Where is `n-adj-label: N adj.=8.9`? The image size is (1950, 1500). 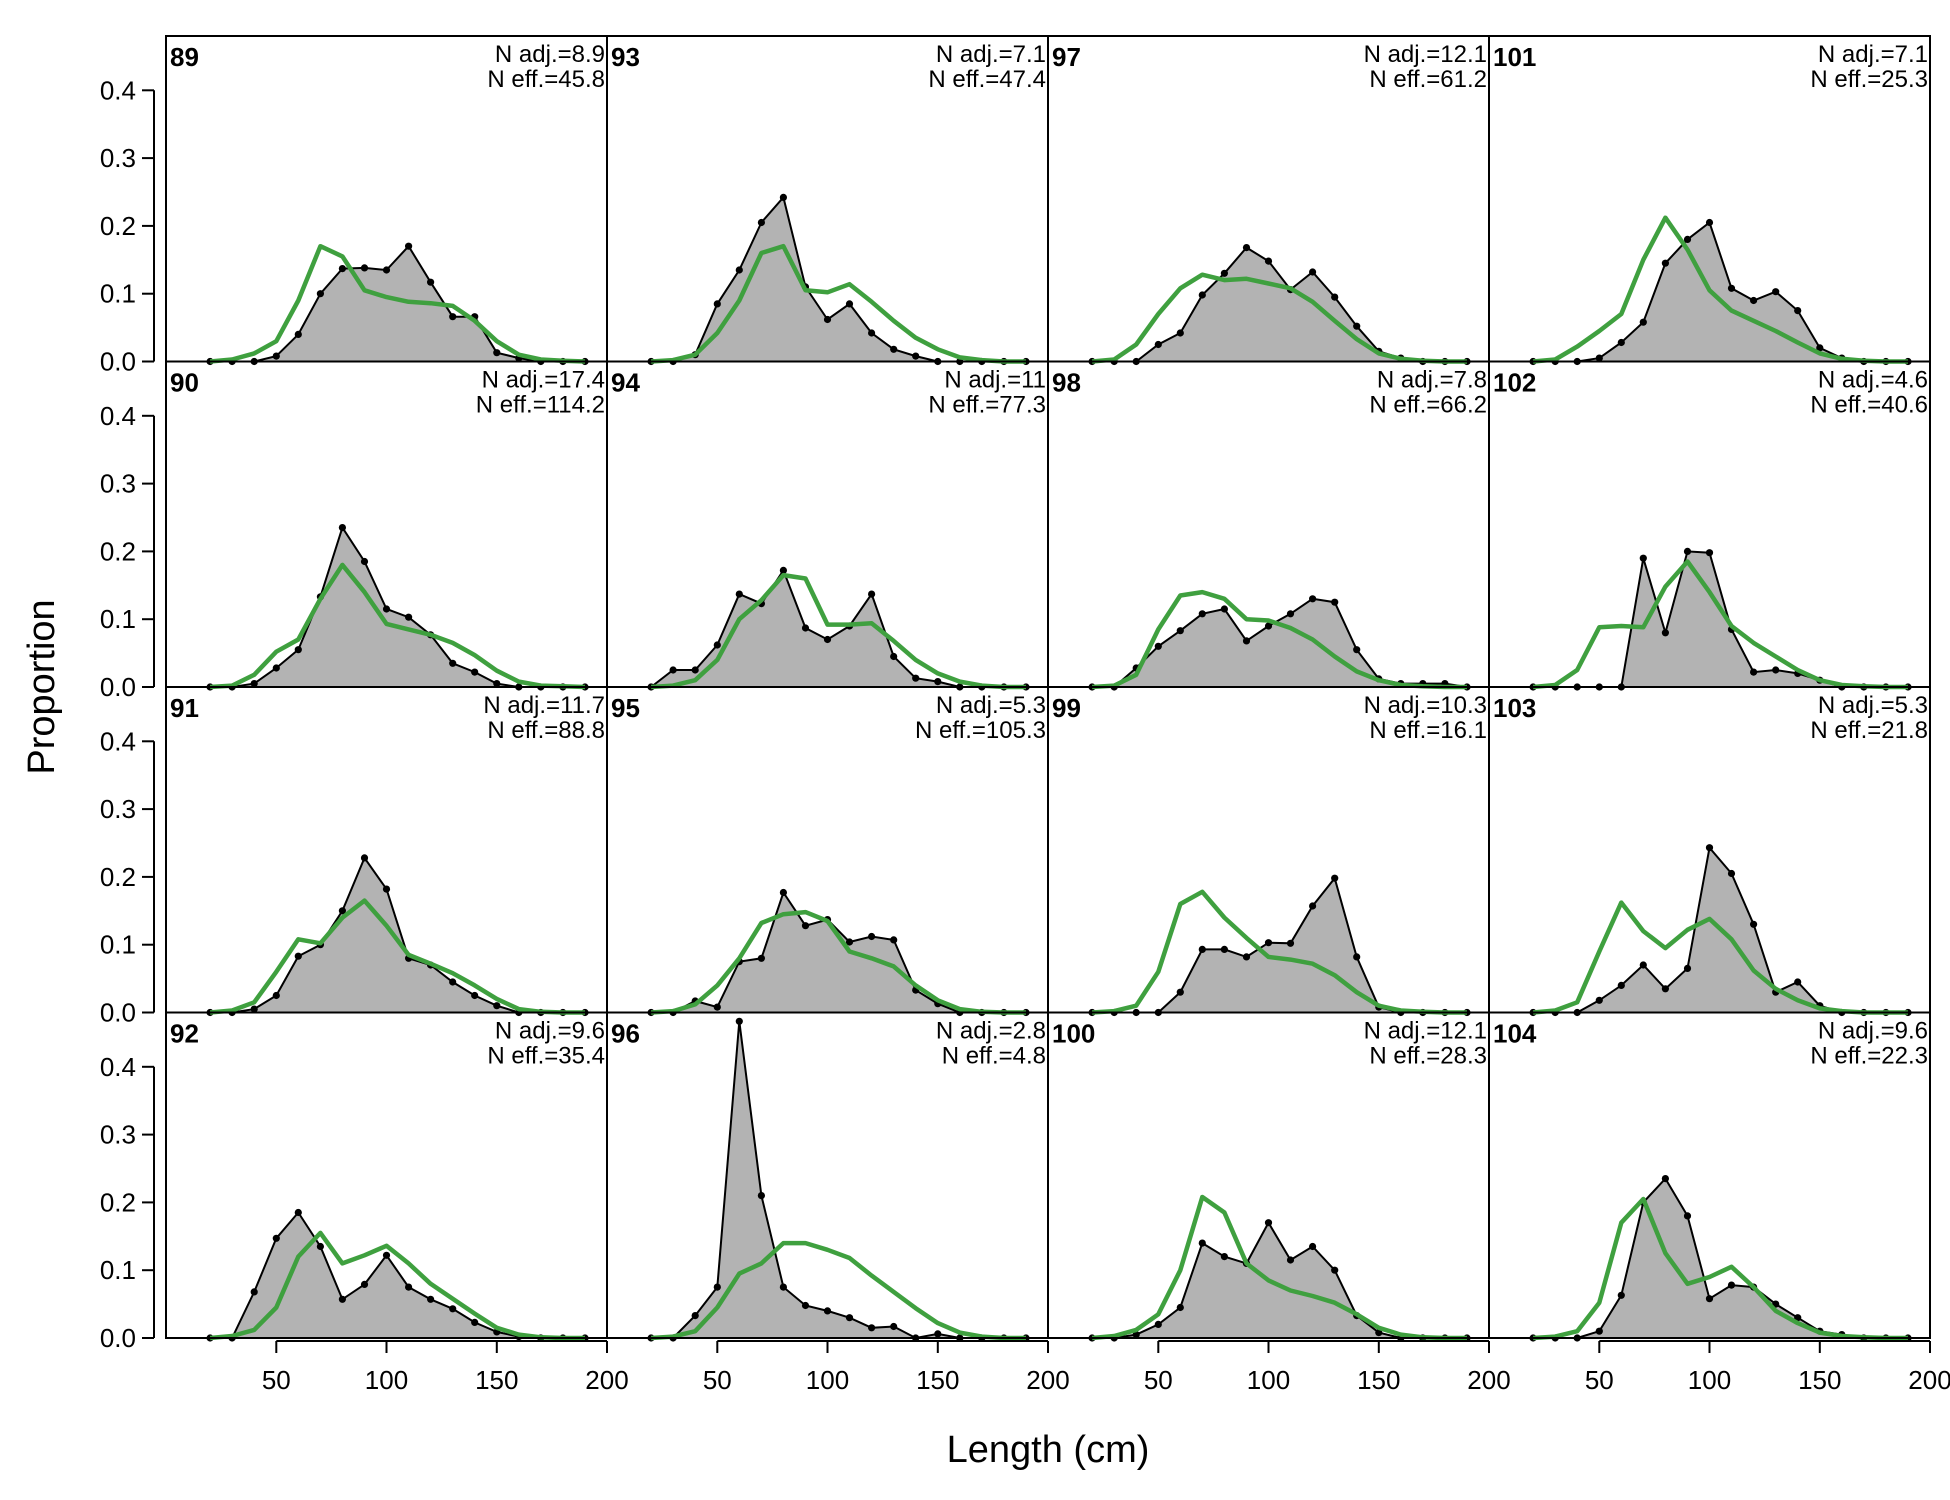 n-adj-label: N adj.=8.9 is located at coordinates (550, 54).